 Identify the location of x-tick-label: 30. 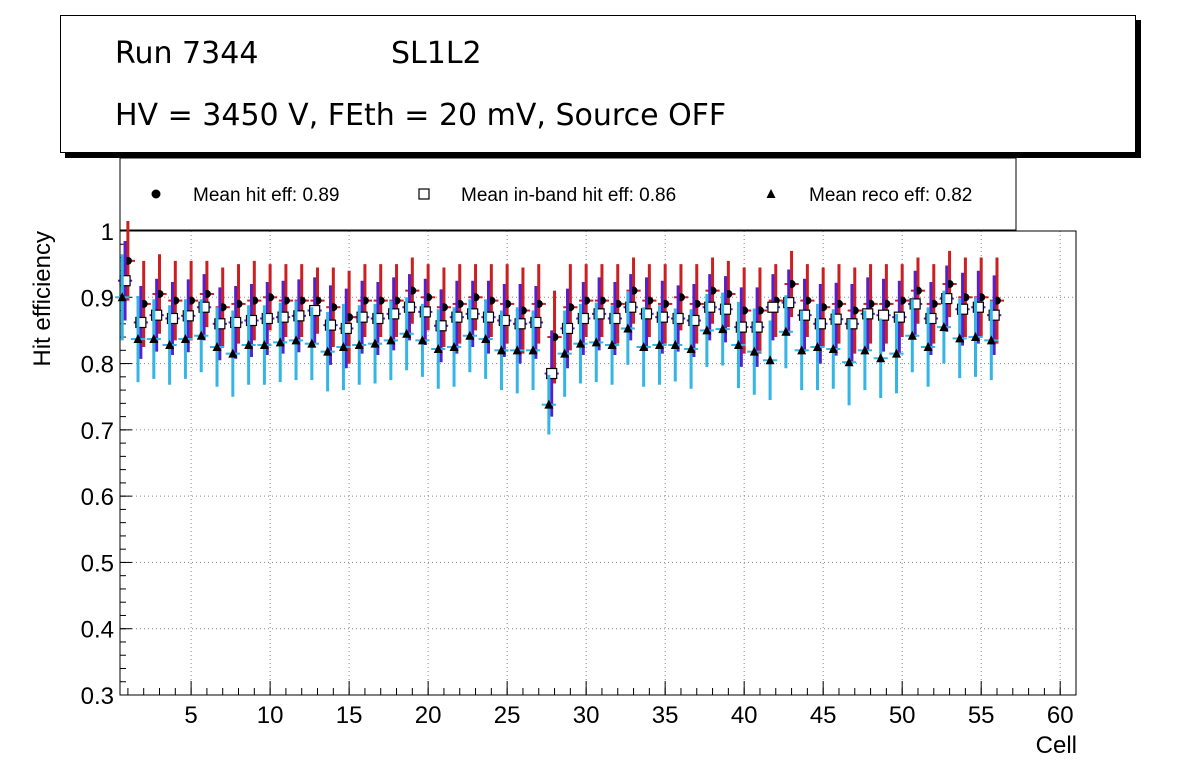
(586, 715).